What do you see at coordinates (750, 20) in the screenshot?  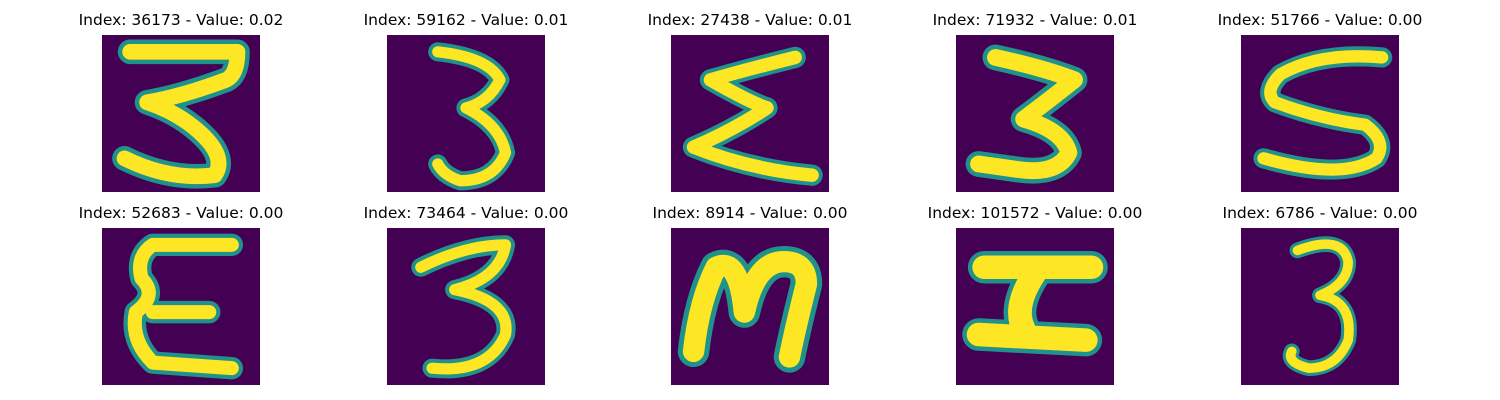 I see `panel-title: Index: 27438 - Value: 0.01` at bounding box center [750, 20].